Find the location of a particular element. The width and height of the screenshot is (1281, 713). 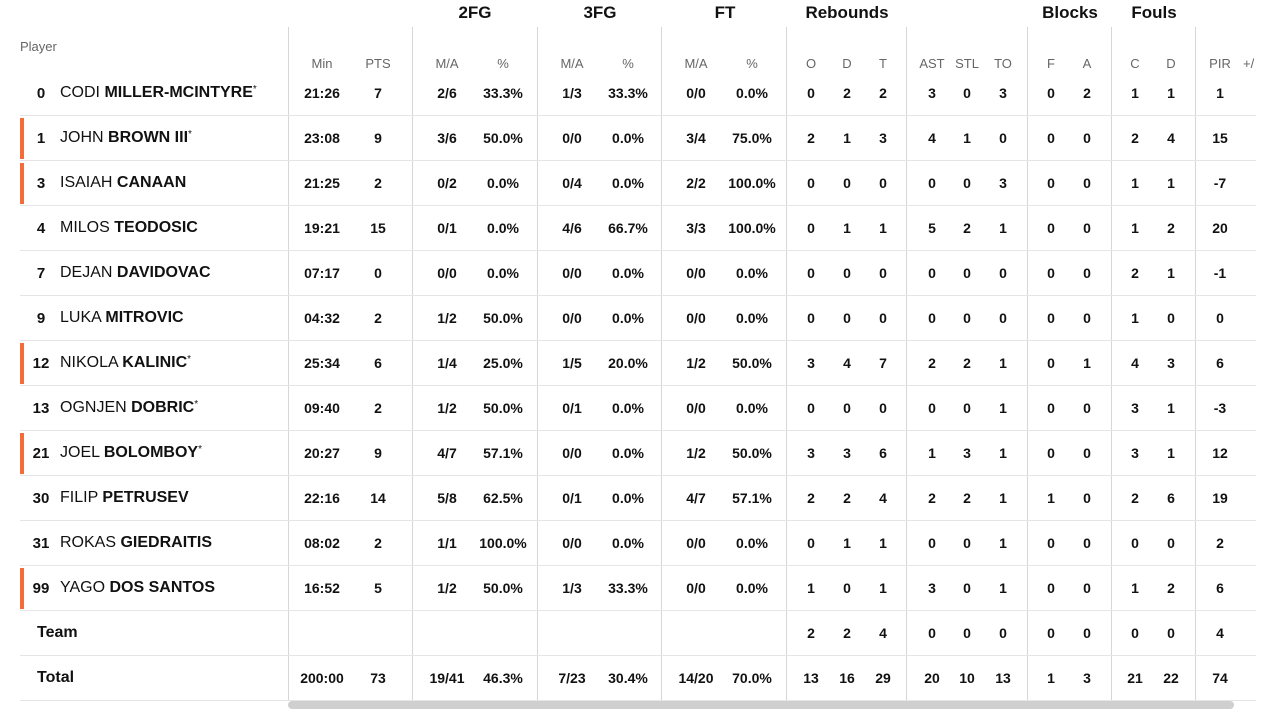

header-reb-o: O is located at coordinates (811, 63).